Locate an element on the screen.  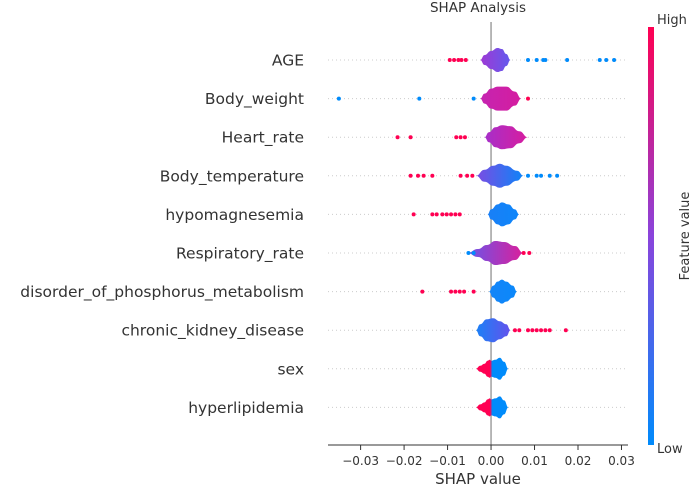
colorbar-title: Feature value is located at coordinates (685, 236).